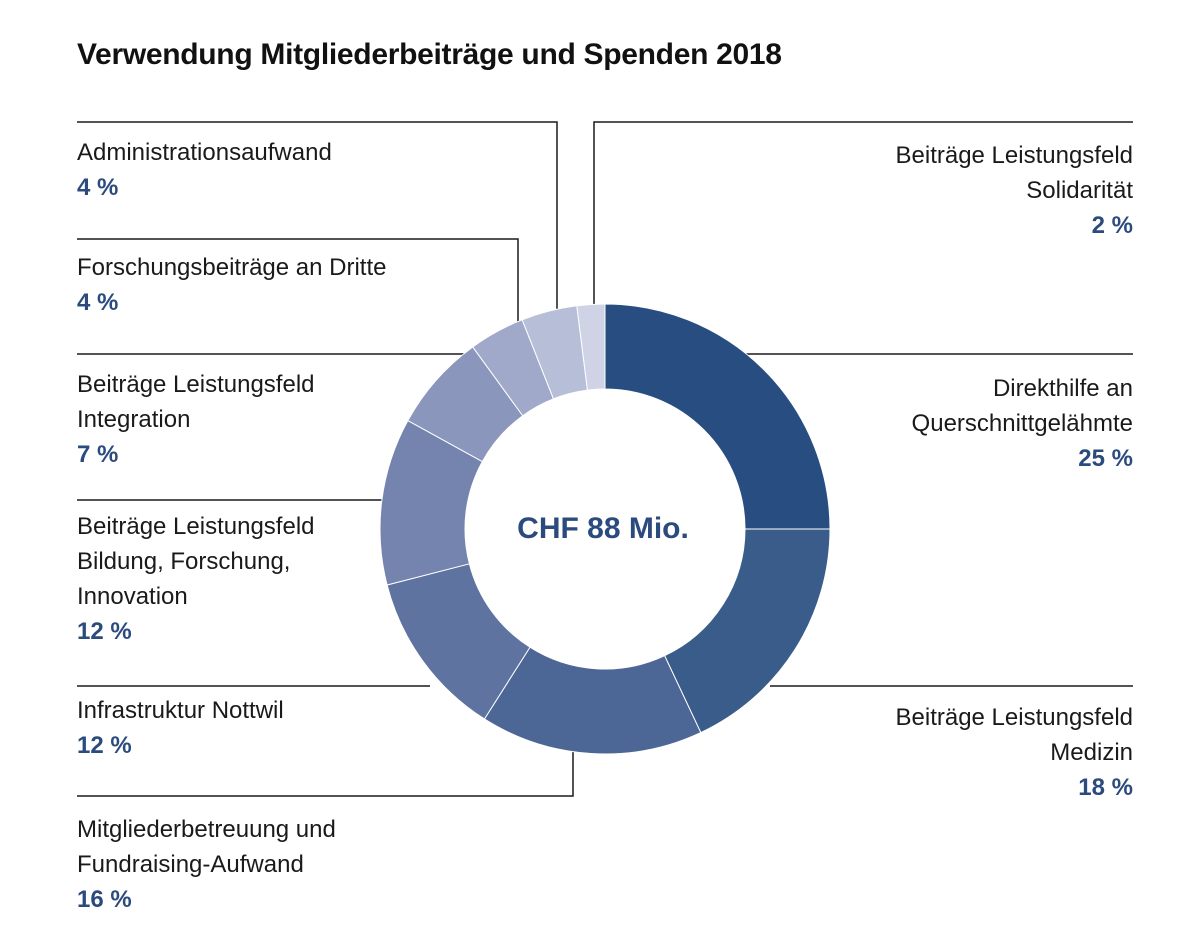  Describe the element at coordinates (204, 170) in the screenshot. I see `label-administrationsaufwand: Administrationsaufwand 4 %` at that location.